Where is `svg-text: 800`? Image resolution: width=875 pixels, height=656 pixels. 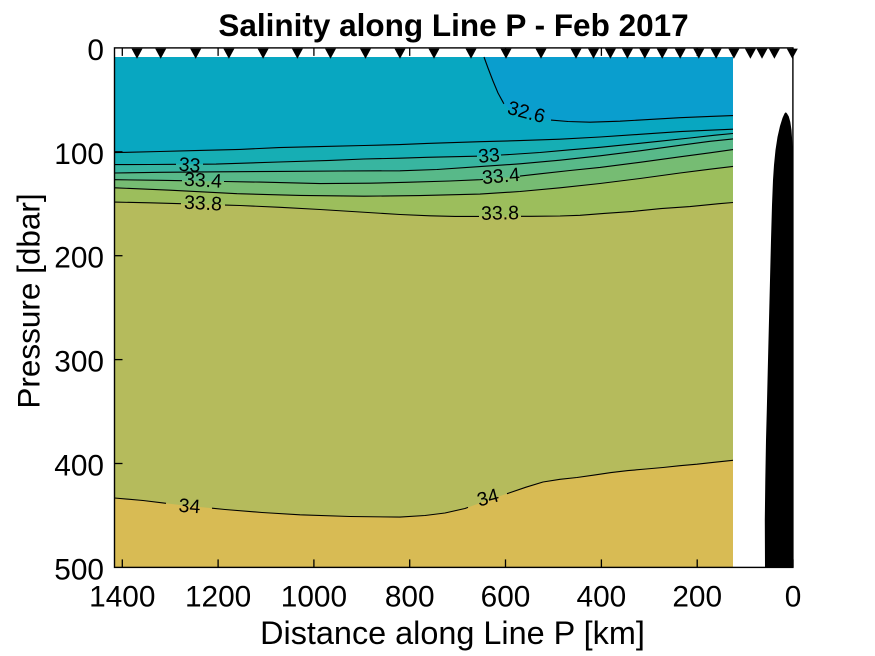 svg-text: 800 is located at coordinates (410, 596).